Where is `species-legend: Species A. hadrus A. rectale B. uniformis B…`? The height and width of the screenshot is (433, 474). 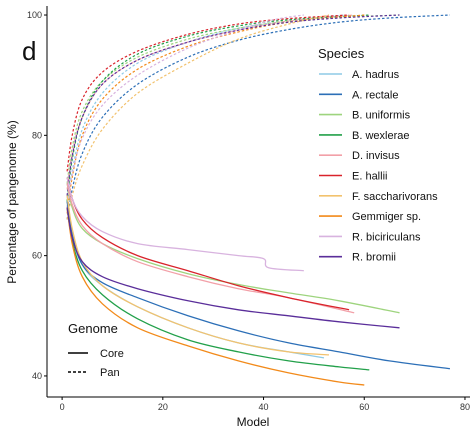
species-legend: Species A. hadrus A. rectale B. uniformis B… is located at coordinates (378, 155).